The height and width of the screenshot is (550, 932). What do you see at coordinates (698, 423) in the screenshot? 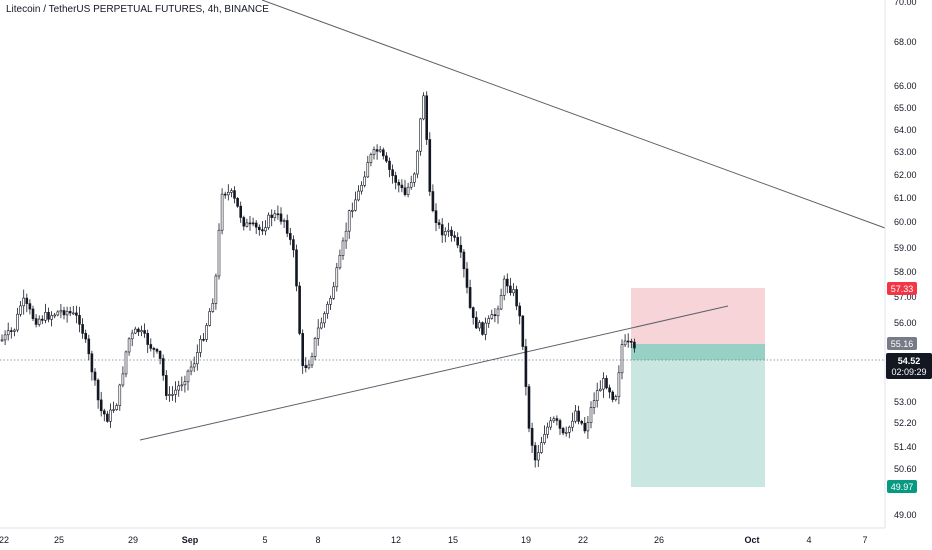
I see `take-profit-zone` at bounding box center [698, 423].